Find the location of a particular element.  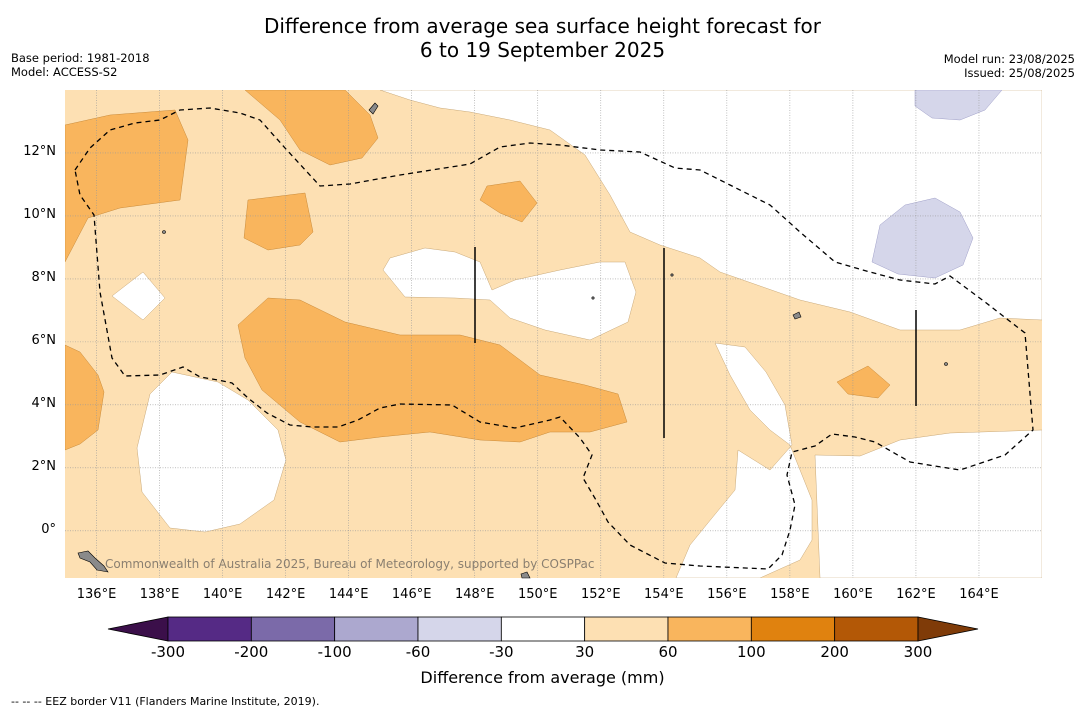

lon-tick-label: 164°E is located at coordinates (979, 594).